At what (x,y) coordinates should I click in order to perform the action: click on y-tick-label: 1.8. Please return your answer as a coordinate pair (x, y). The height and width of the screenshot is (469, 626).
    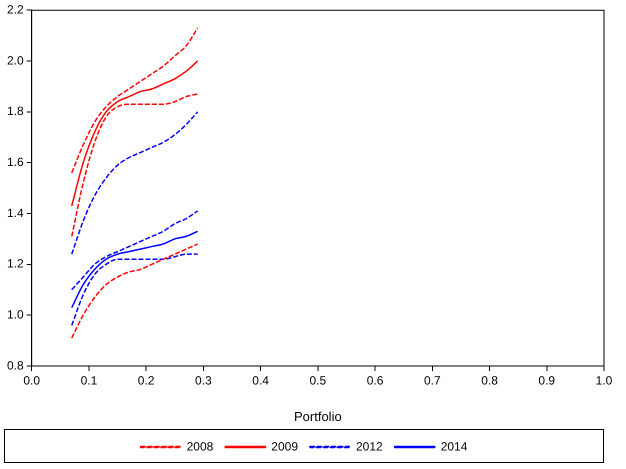
    Looking at the image, I should click on (15, 111).